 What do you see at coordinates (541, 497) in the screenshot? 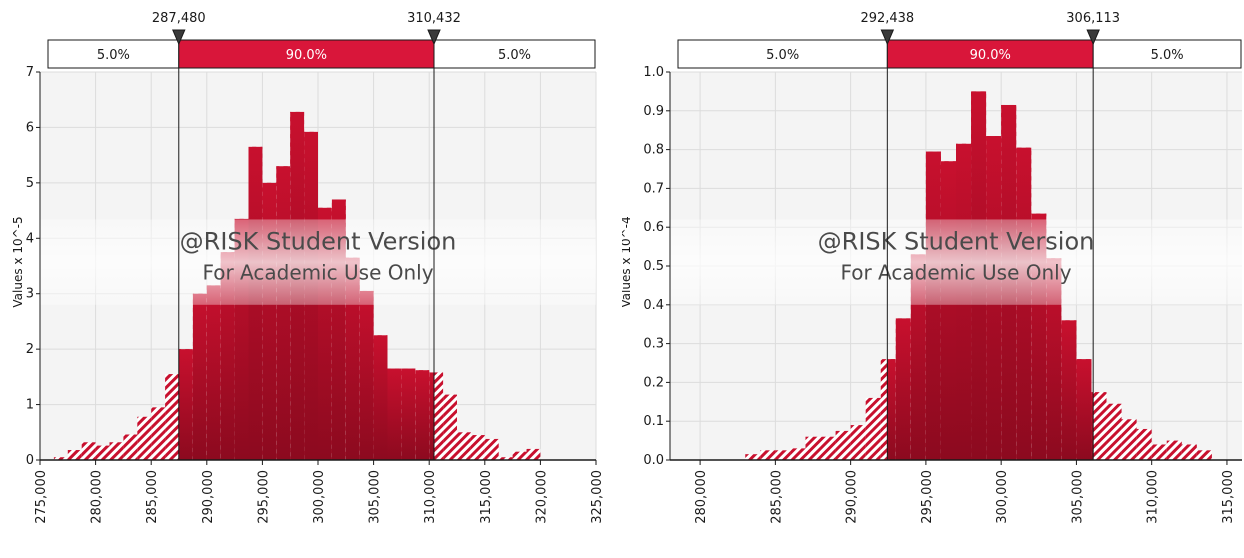
I see `x-tick-label: 320,000` at bounding box center [541, 497].